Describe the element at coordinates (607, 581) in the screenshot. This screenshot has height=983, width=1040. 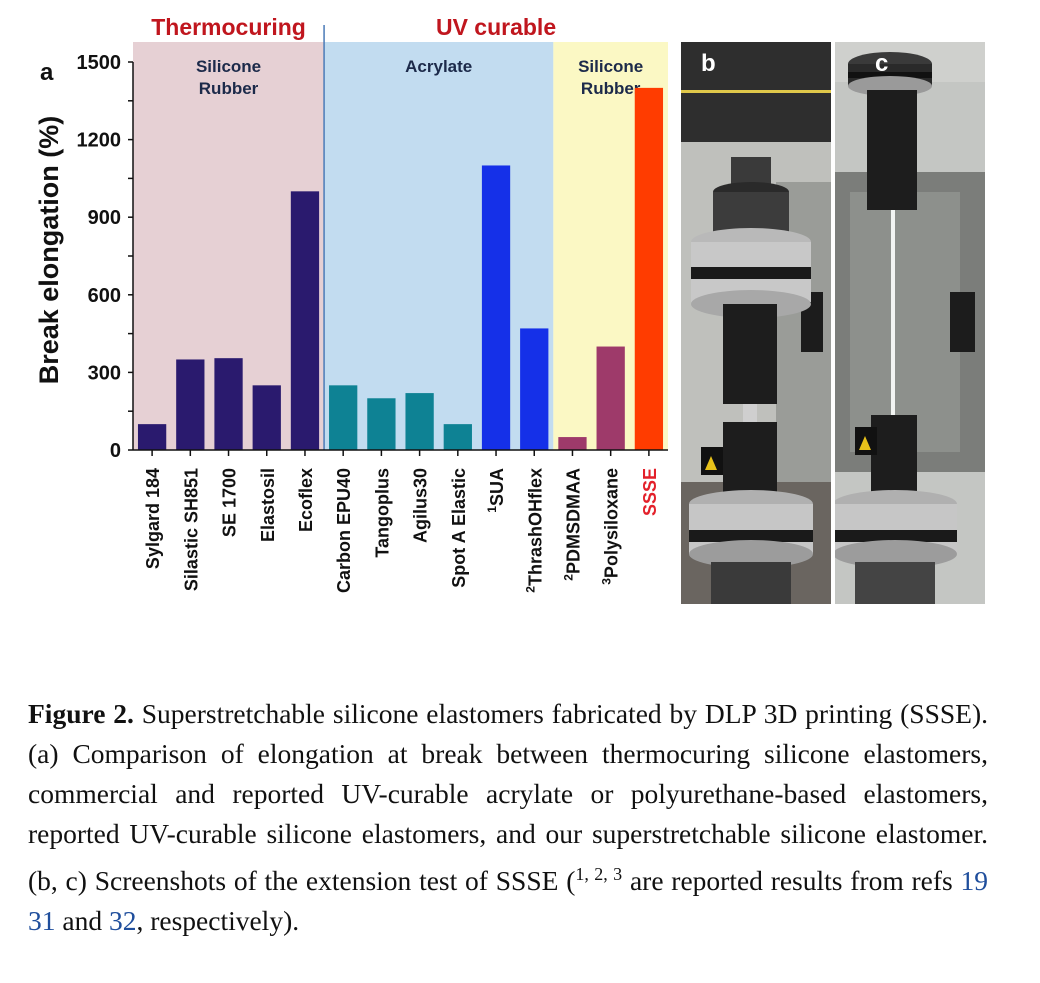
I see `x-tick-label-superscript: 3` at that location.